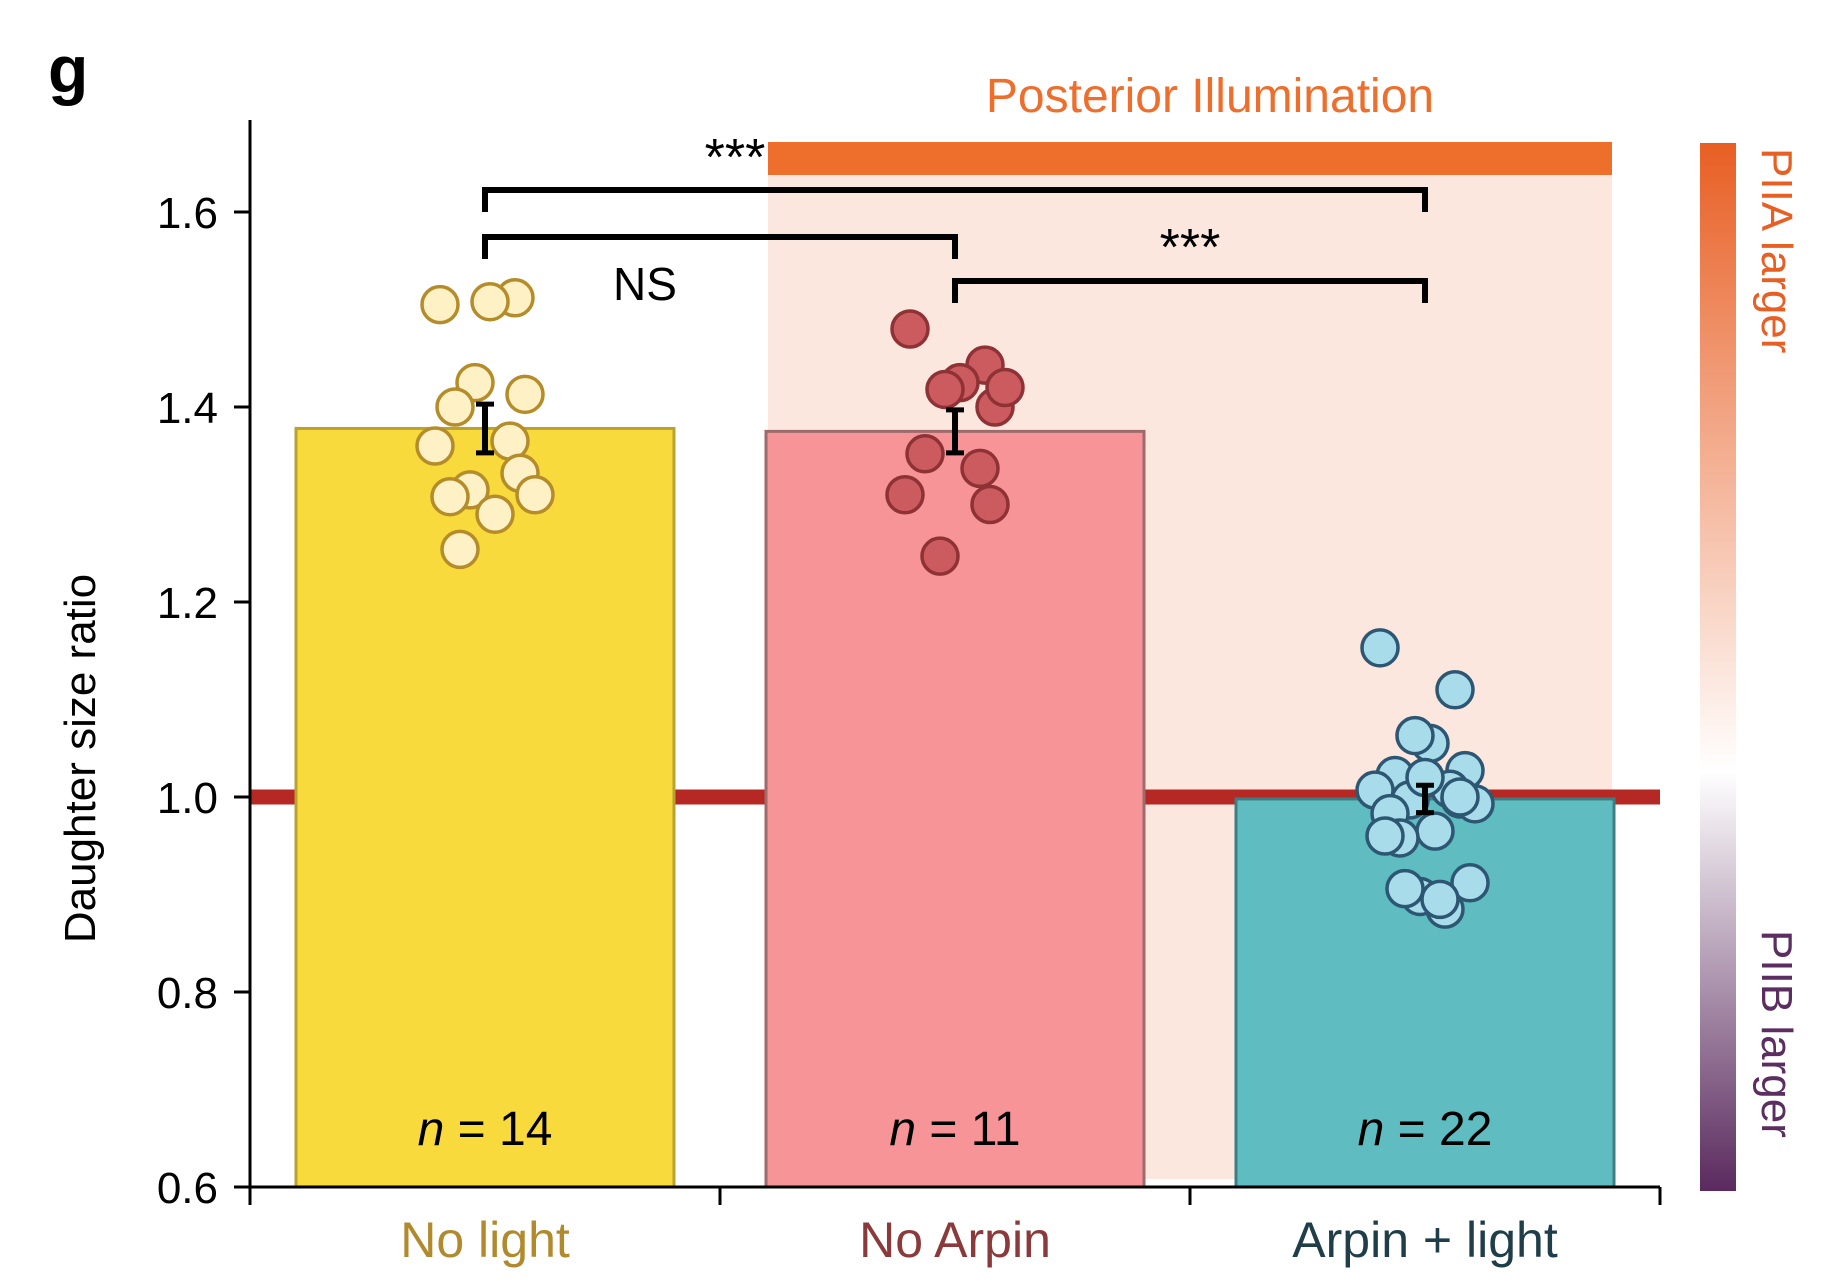  What do you see at coordinates (1190, 158) in the screenshot?
I see `illumination-bar` at bounding box center [1190, 158].